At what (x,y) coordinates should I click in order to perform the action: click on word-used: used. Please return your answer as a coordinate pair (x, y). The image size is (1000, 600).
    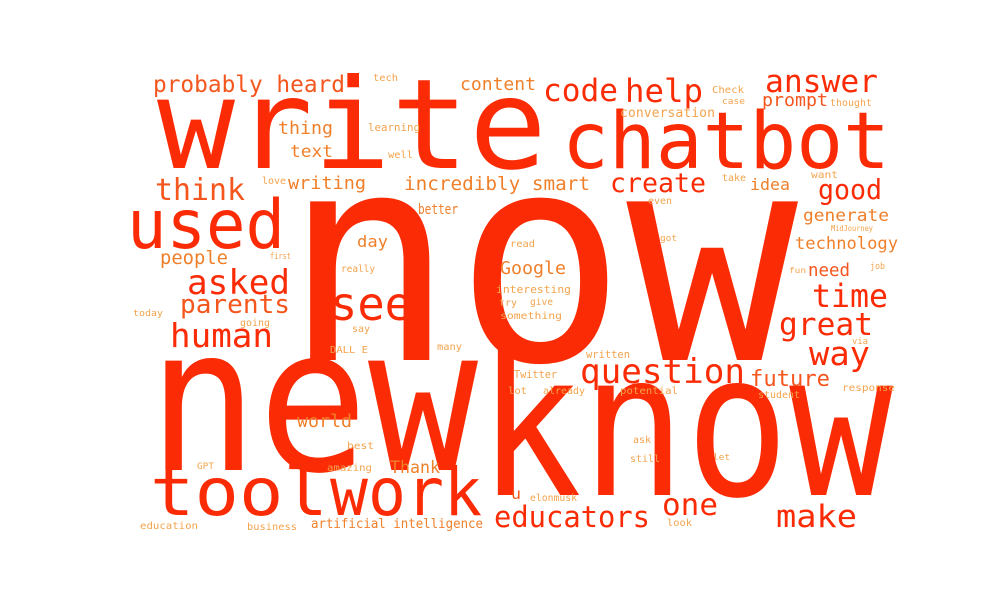
    Looking at the image, I should click on (206, 225).